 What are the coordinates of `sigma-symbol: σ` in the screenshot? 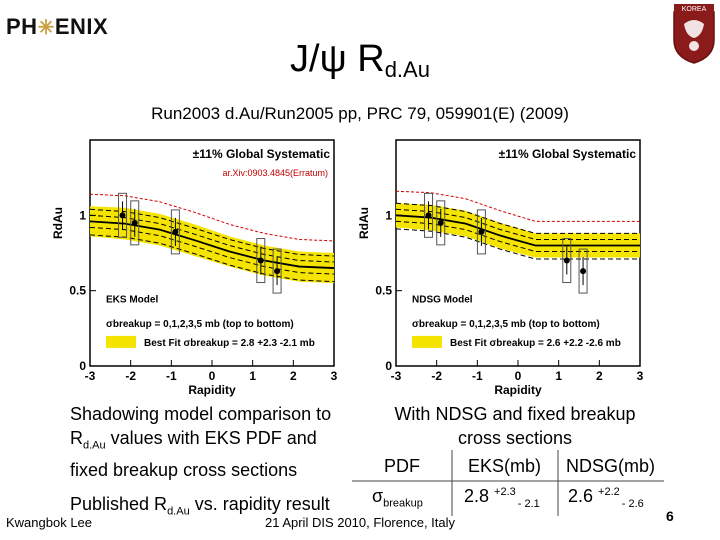 It's located at (378, 496).